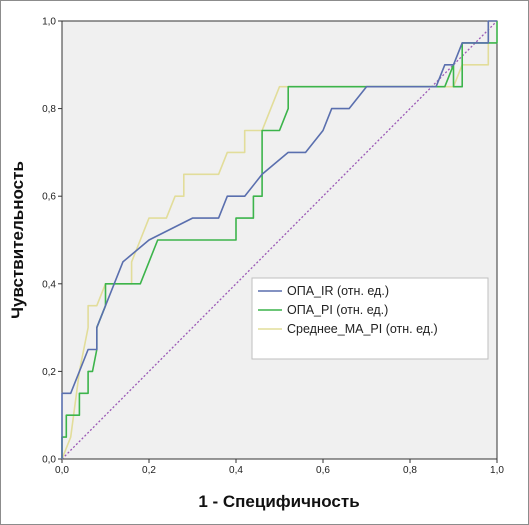 This screenshot has height=525, width=529. Describe the element at coordinates (62, 470) in the screenshot. I see `x-tick-label: 0,0` at that location.